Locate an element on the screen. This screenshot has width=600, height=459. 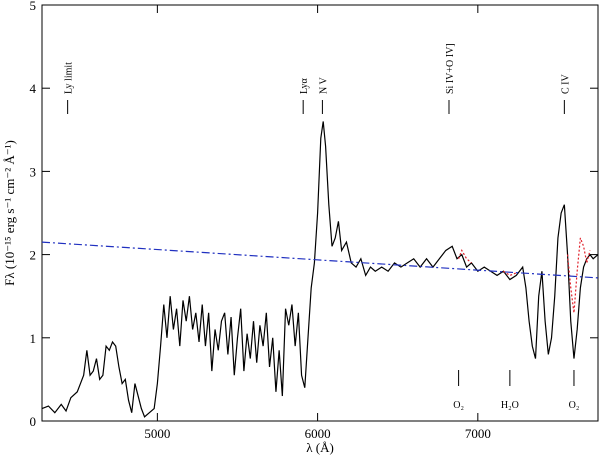
y-tick-label: 0 is located at coordinates (33, 421).